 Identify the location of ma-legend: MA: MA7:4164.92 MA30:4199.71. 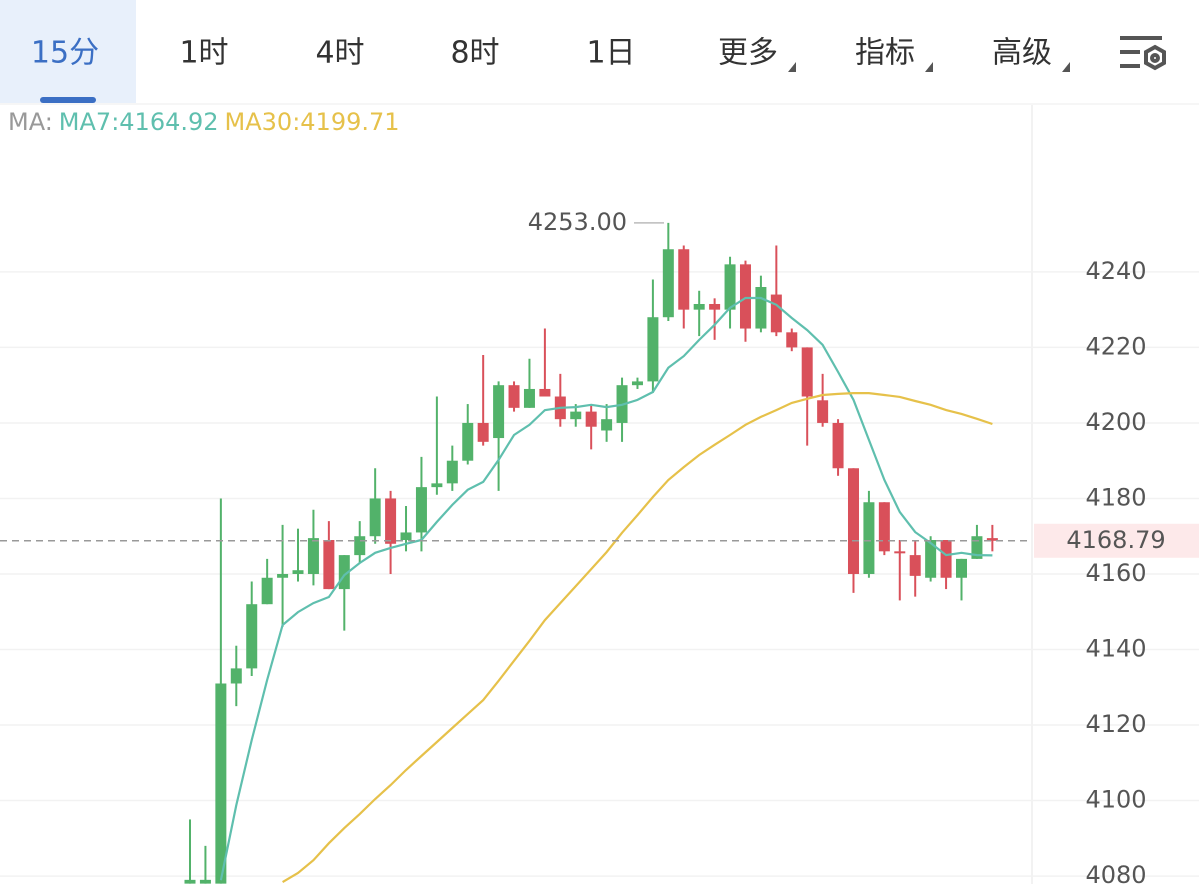
(204, 122).